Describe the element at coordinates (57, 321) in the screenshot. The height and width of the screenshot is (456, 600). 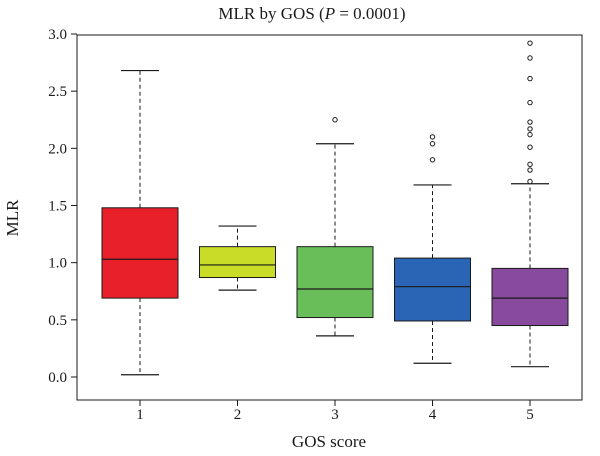
I see `y-tick-label: 0.5` at that location.